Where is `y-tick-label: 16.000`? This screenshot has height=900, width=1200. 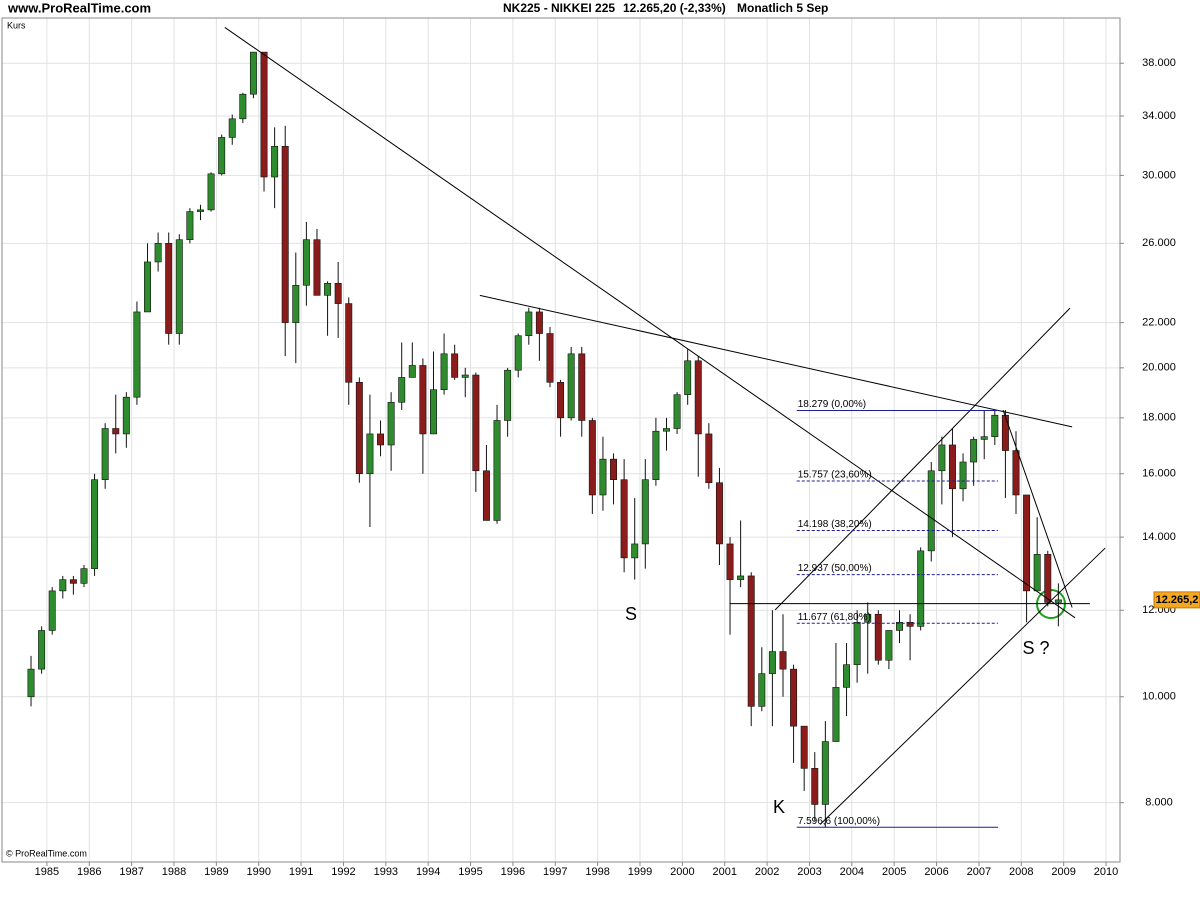 y-tick-label: 16.000 is located at coordinates (1159, 474).